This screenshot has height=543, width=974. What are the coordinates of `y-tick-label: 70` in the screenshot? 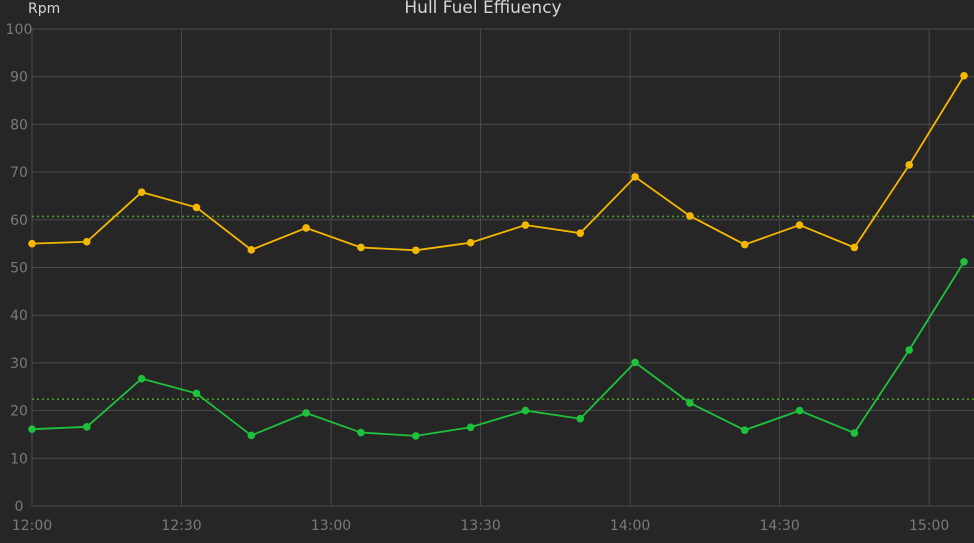 It's located at (19, 173).